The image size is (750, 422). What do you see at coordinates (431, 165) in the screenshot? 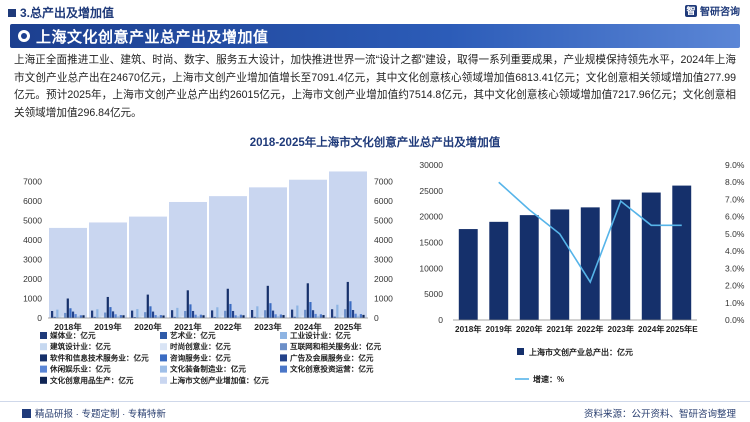
I see `y-tick-label: 30000` at bounding box center [431, 165].